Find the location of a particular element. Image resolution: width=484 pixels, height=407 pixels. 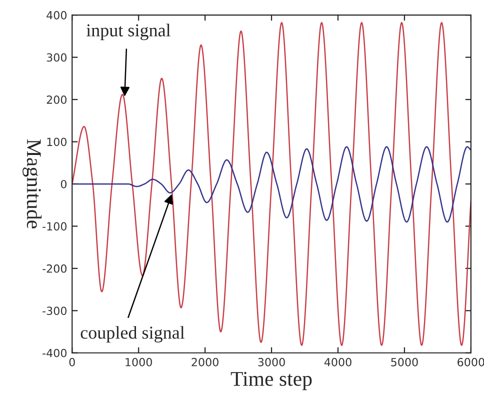

y-tick-label: -400 is located at coordinates (54, 353).